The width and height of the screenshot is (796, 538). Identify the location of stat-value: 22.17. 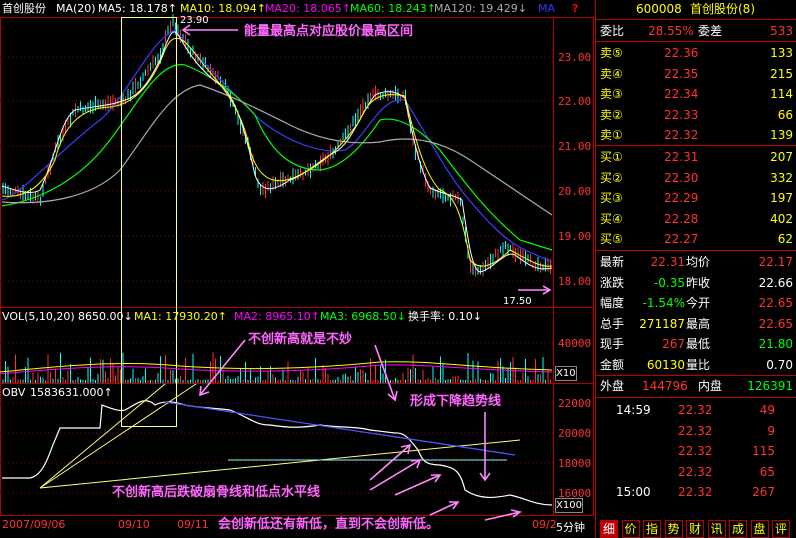
(775, 262).